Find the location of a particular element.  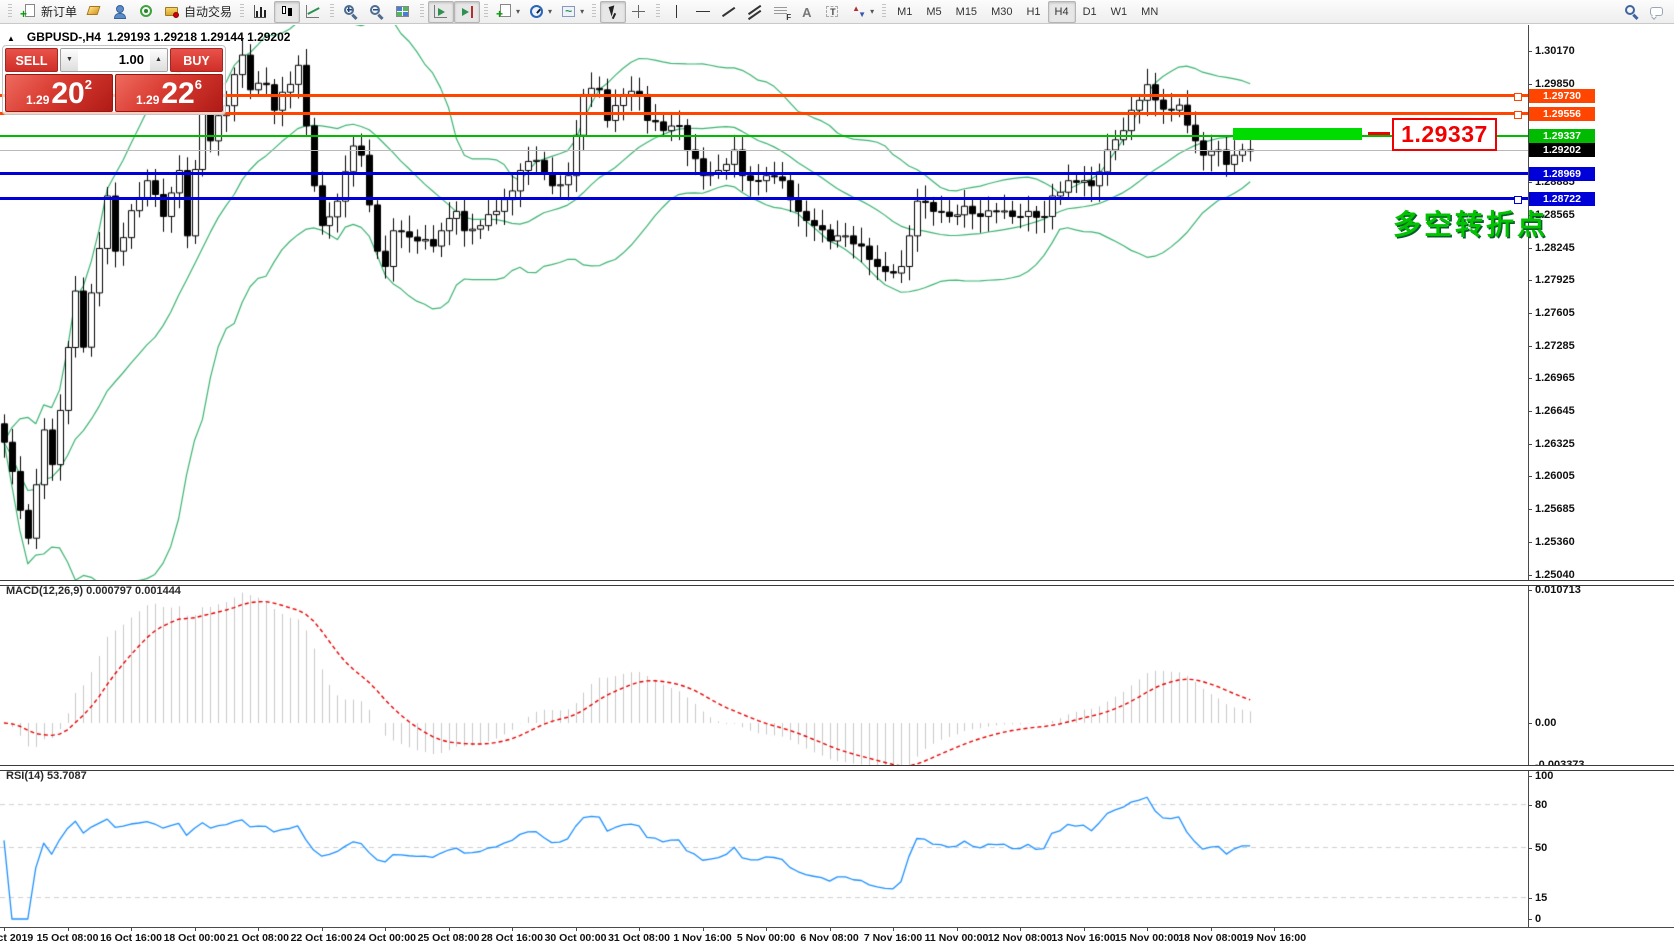

rsi-pane-splitter is located at coordinates (837, 768).